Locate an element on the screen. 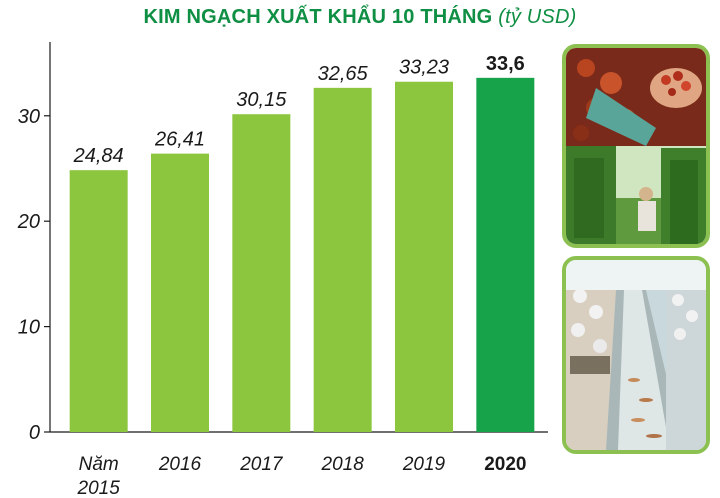 This screenshot has width=720, height=498. shrimp-processing-photo is located at coordinates (636, 355).